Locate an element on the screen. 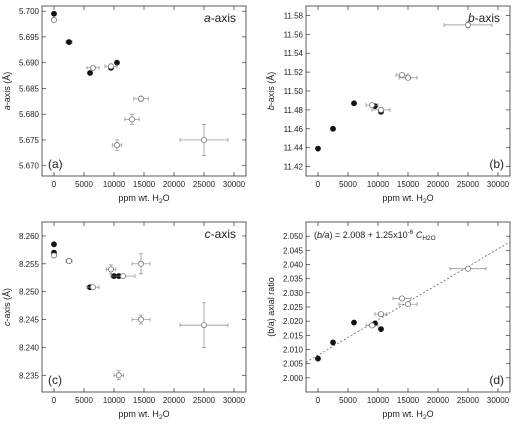  y-axis-label: (b/a) axial ratio is located at coordinates (271, 307).